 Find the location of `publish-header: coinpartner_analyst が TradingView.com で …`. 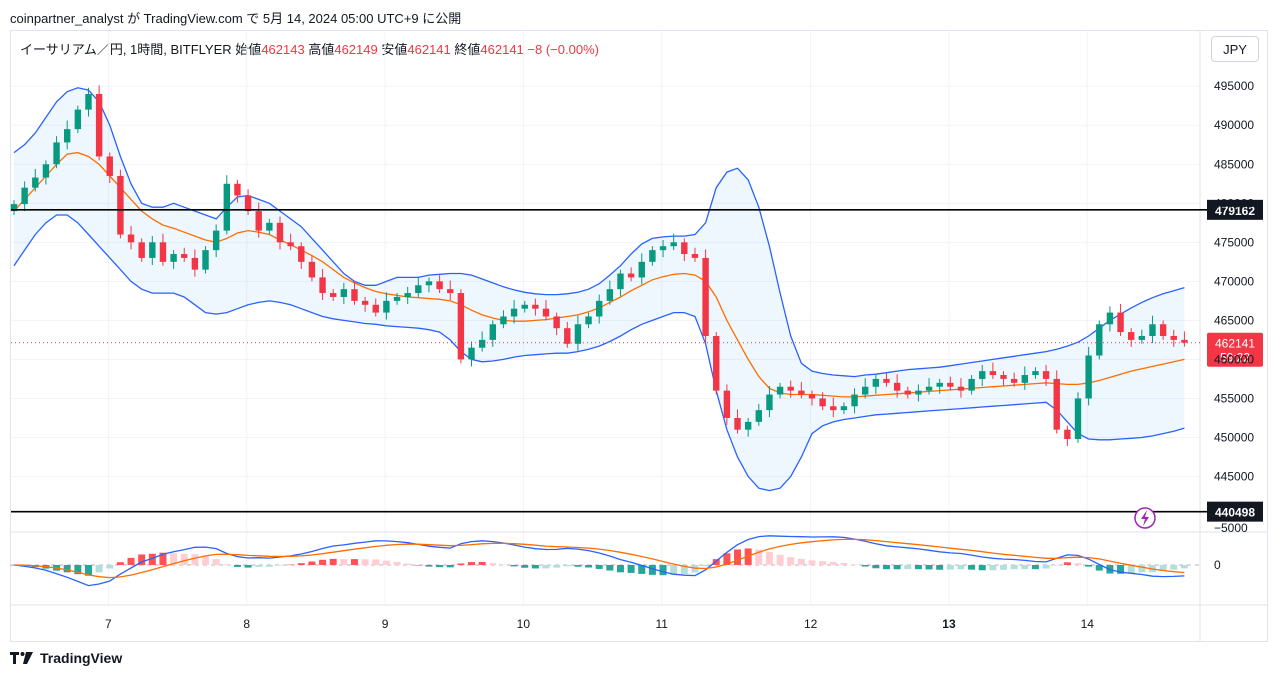

publish-header: coinpartner_analyst が TradingView.com で … is located at coordinates (236, 18).